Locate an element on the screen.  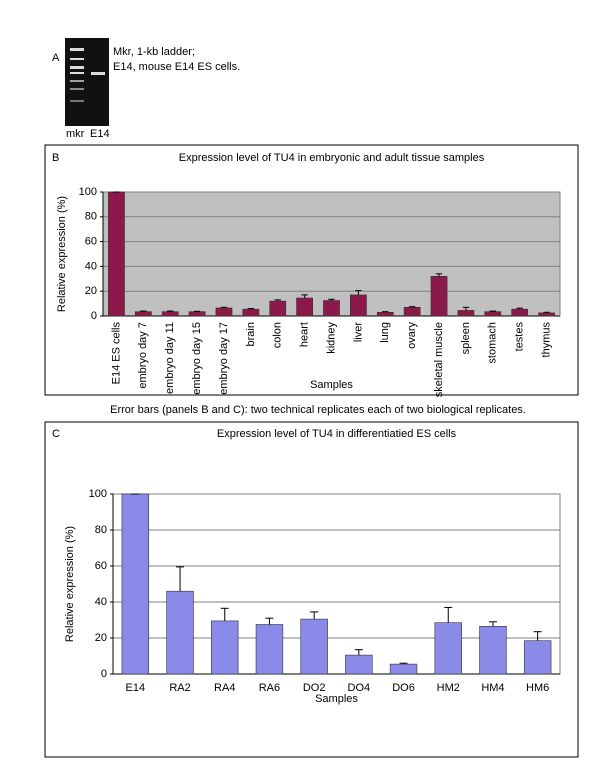
x-tick-label: DO2 is located at coordinates (314, 688).